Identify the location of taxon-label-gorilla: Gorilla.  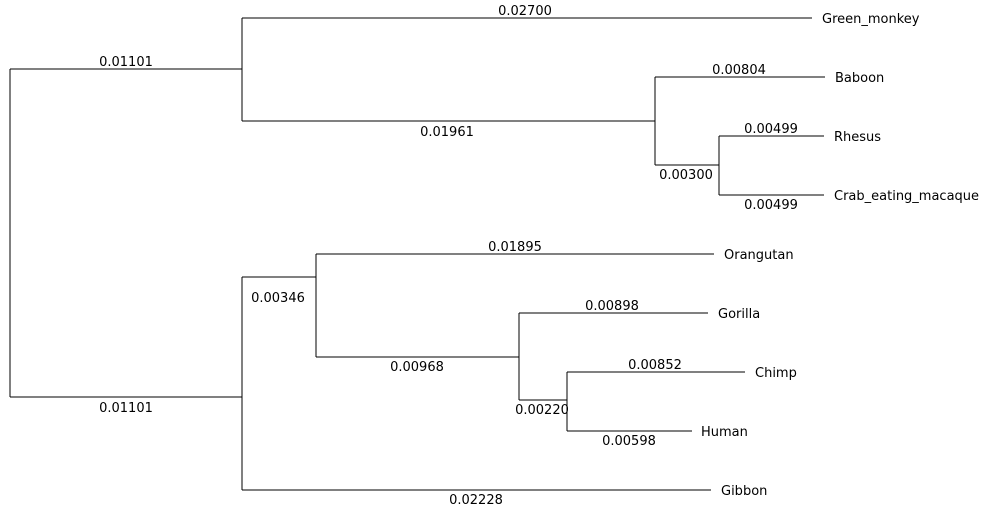
(739, 314).